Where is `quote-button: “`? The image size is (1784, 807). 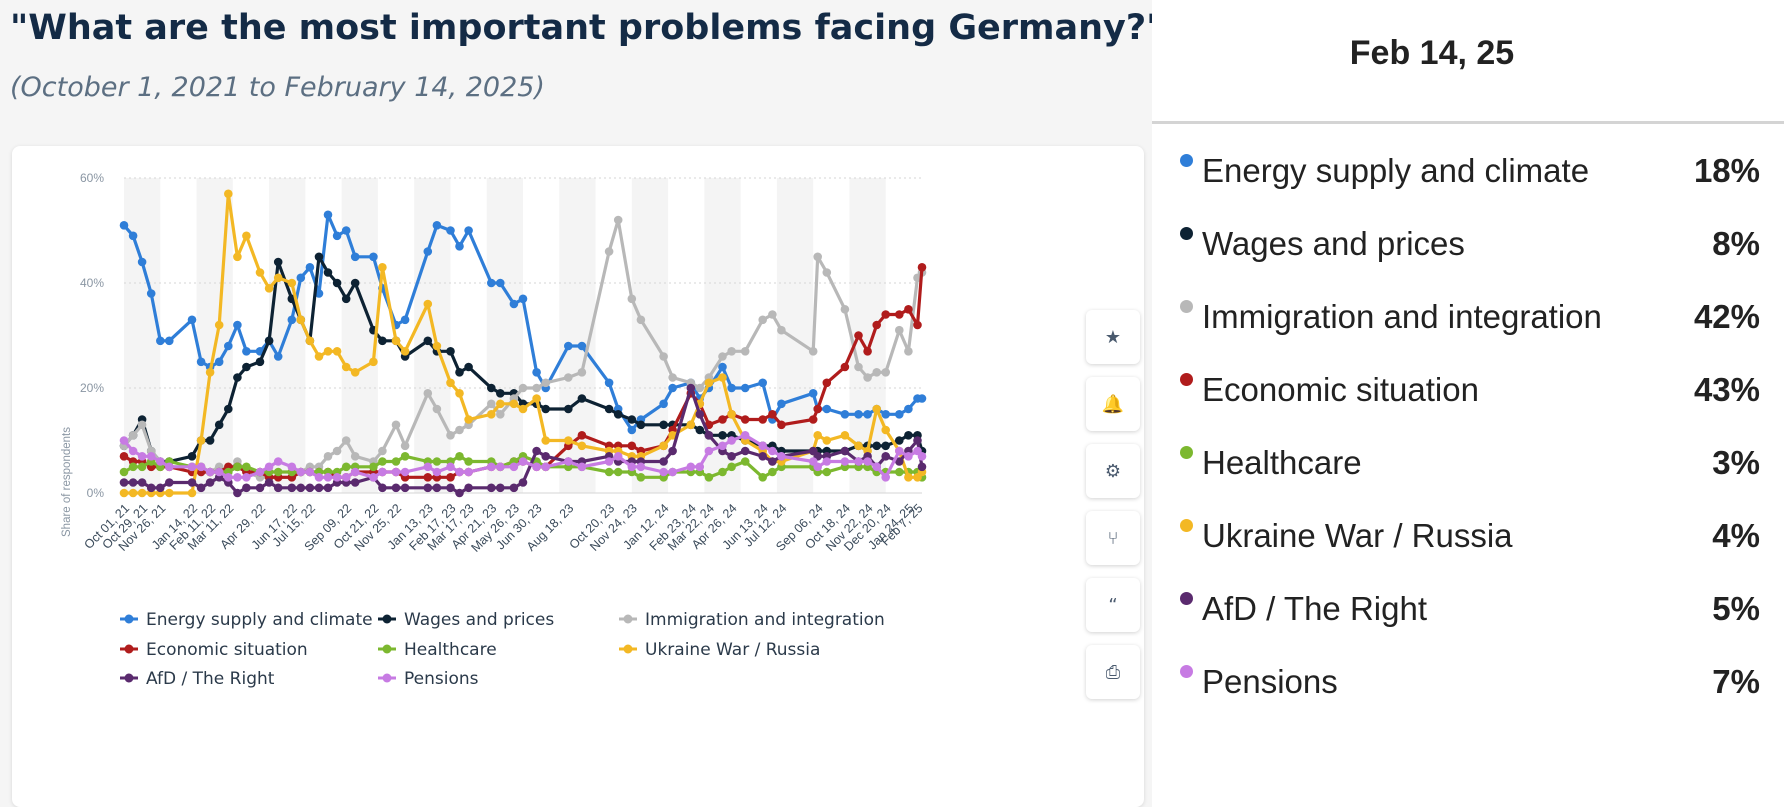
quote-button: “ is located at coordinates (1113, 605).